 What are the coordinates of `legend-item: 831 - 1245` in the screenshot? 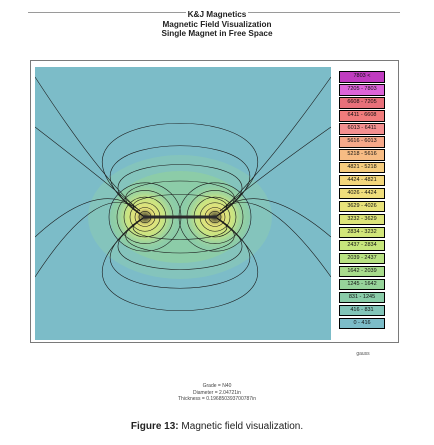 It's located at (362, 297).